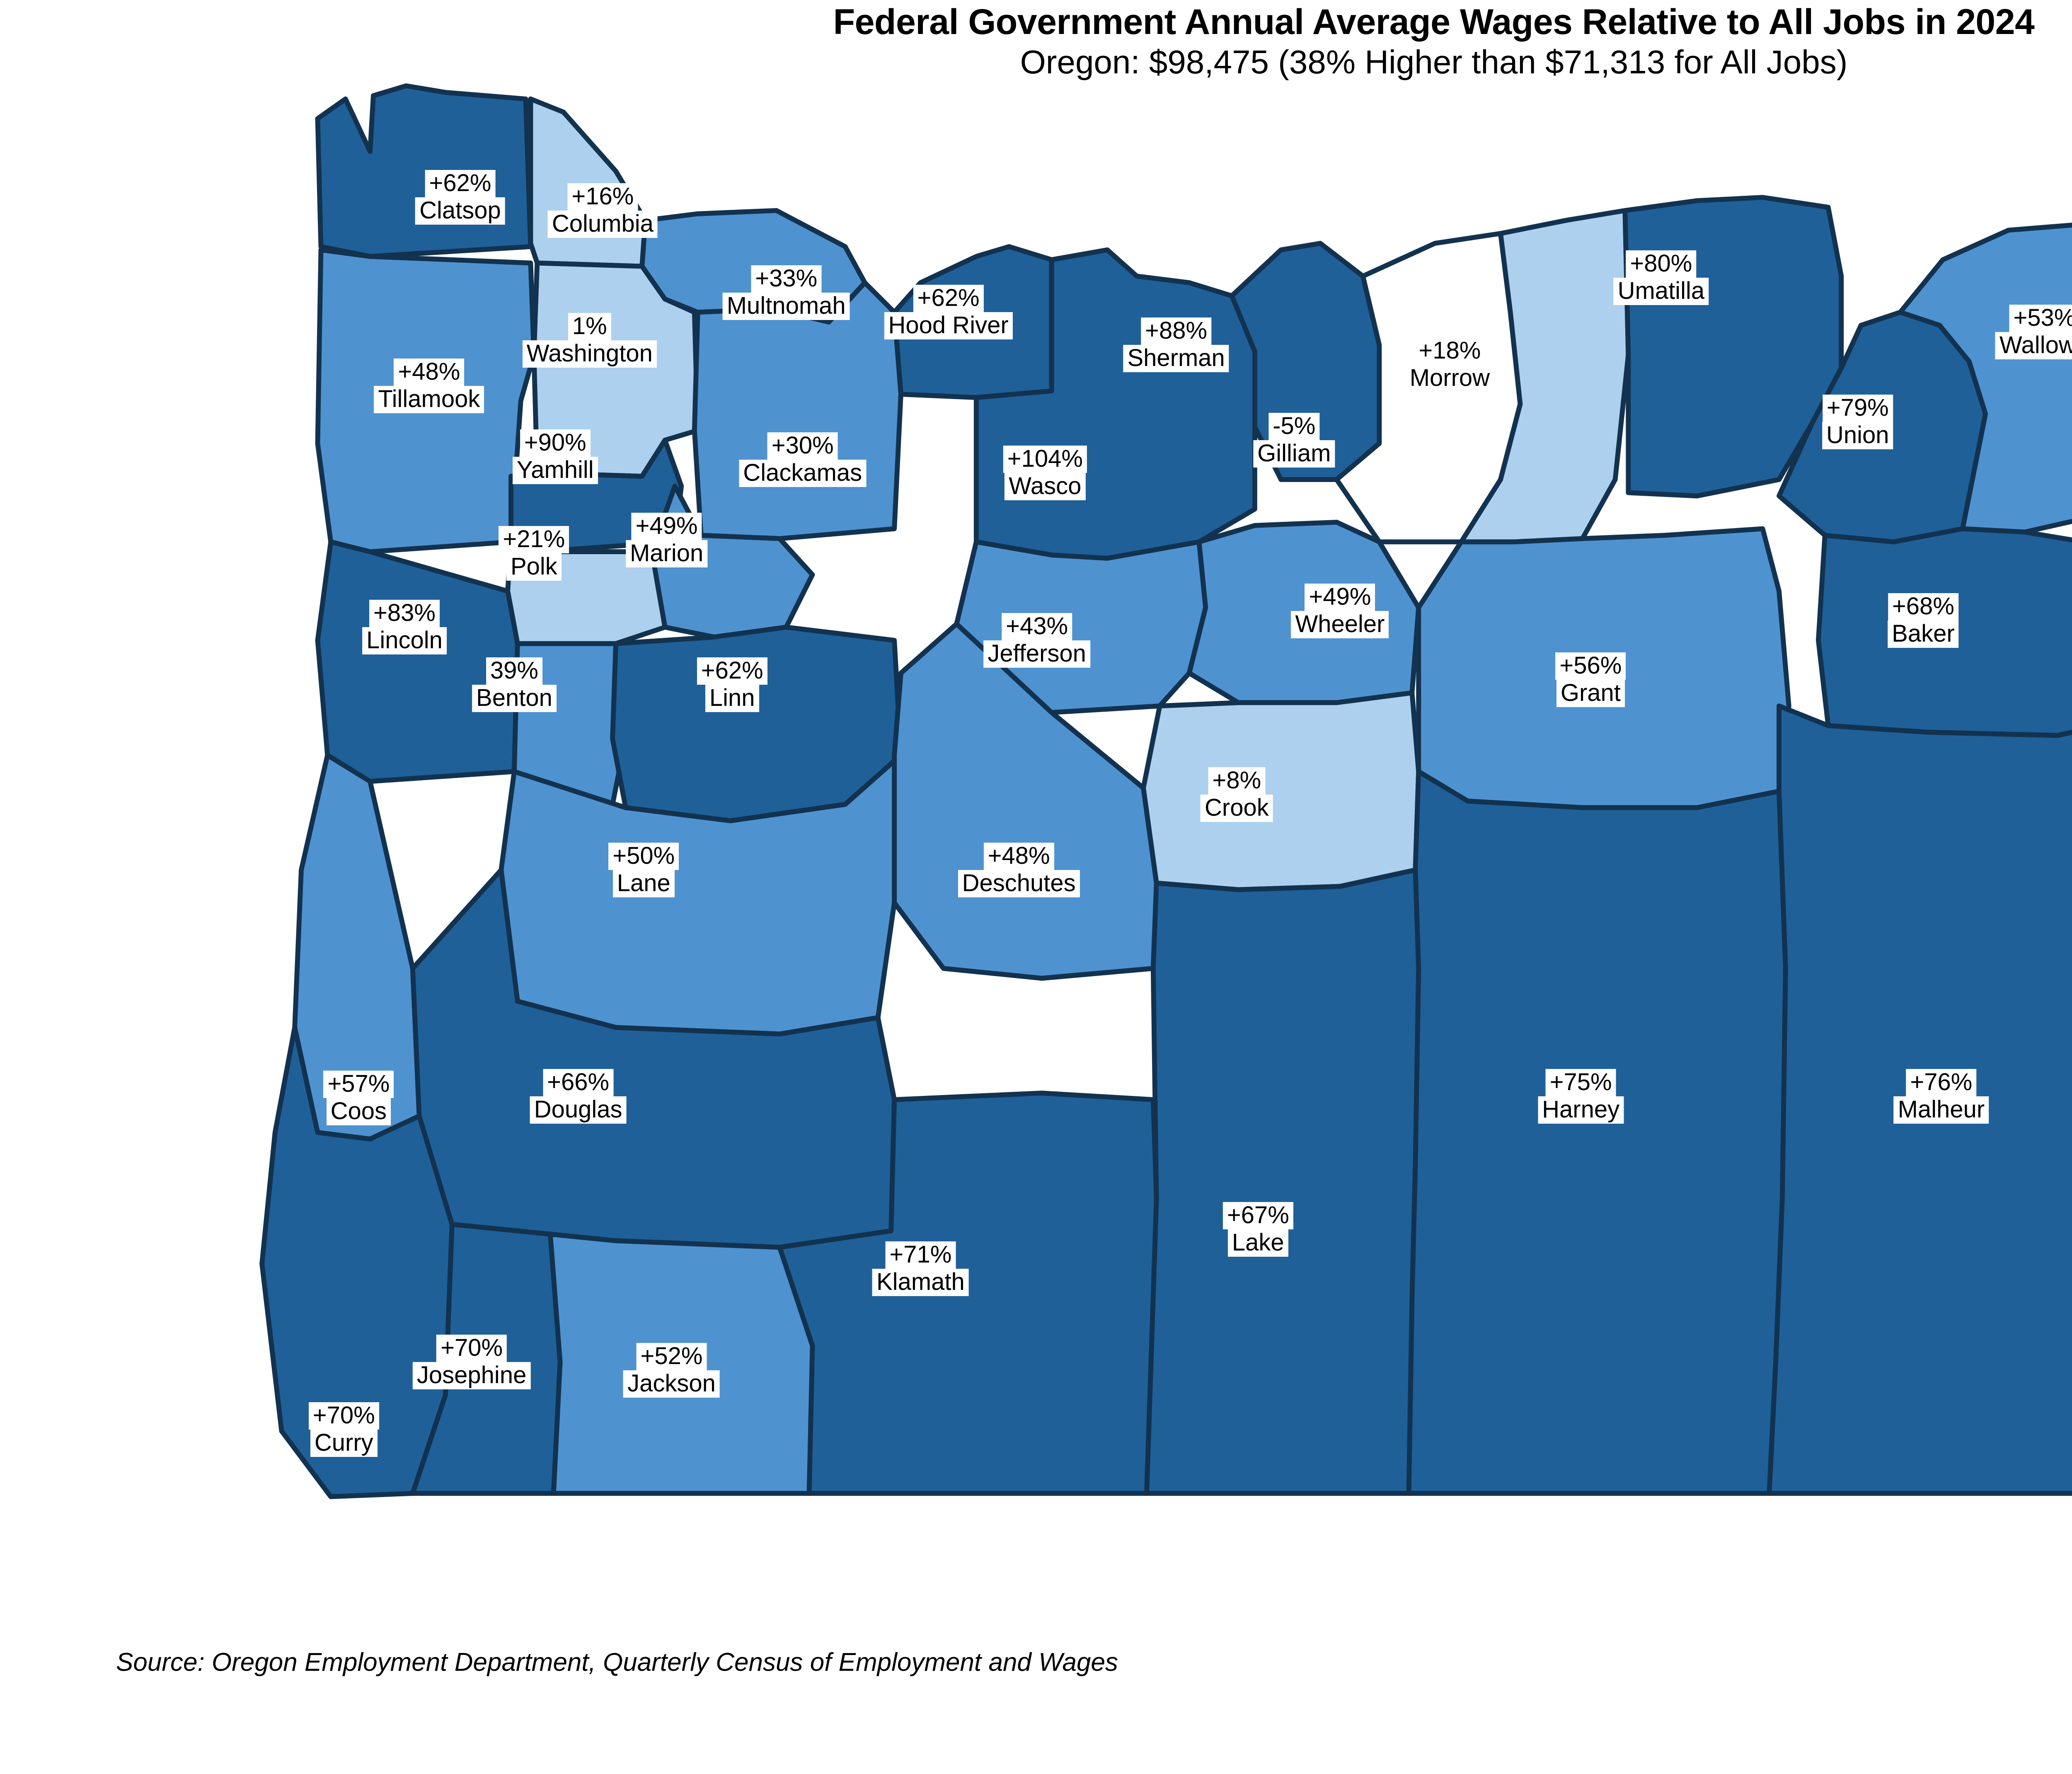 The height and width of the screenshot is (1774, 2072). What do you see at coordinates (1919, 1099) in the screenshot?
I see `county-shape-malheur` at bounding box center [1919, 1099].